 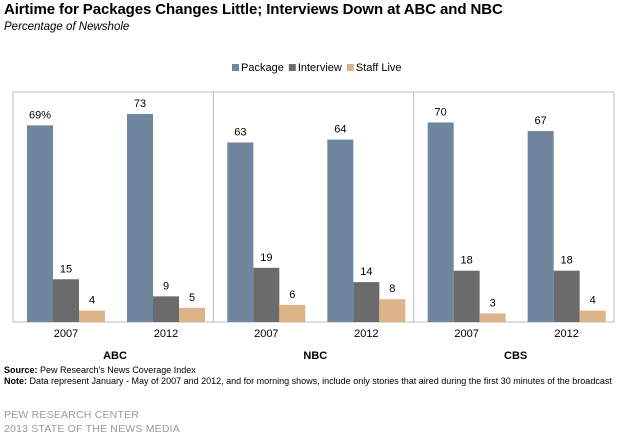 What do you see at coordinates (366, 272) in the screenshot?
I see `data-label: 14` at bounding box center [366, 272].